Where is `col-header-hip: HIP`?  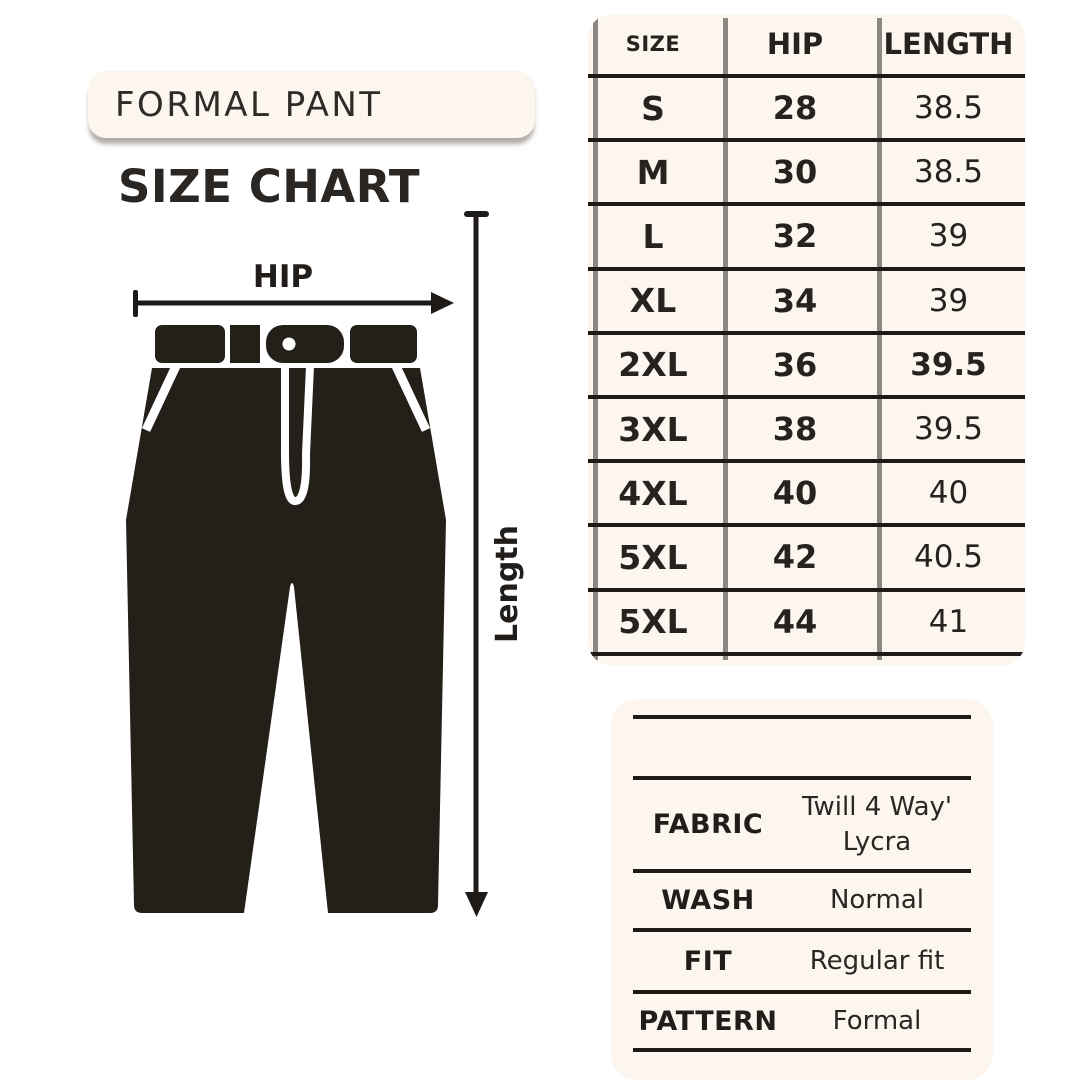
col-header-hip: HIP is located at coordinates (795, 44).